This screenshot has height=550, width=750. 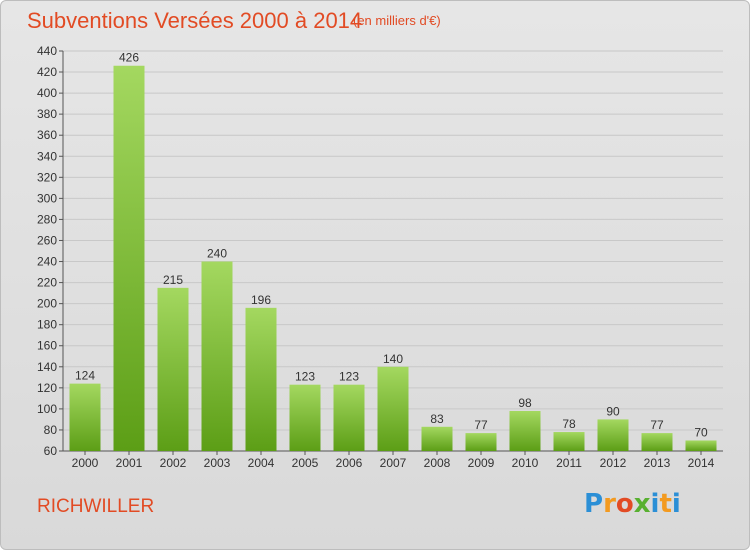 I want to click on x-tick-label: 2012, so click(x=613, y=463).